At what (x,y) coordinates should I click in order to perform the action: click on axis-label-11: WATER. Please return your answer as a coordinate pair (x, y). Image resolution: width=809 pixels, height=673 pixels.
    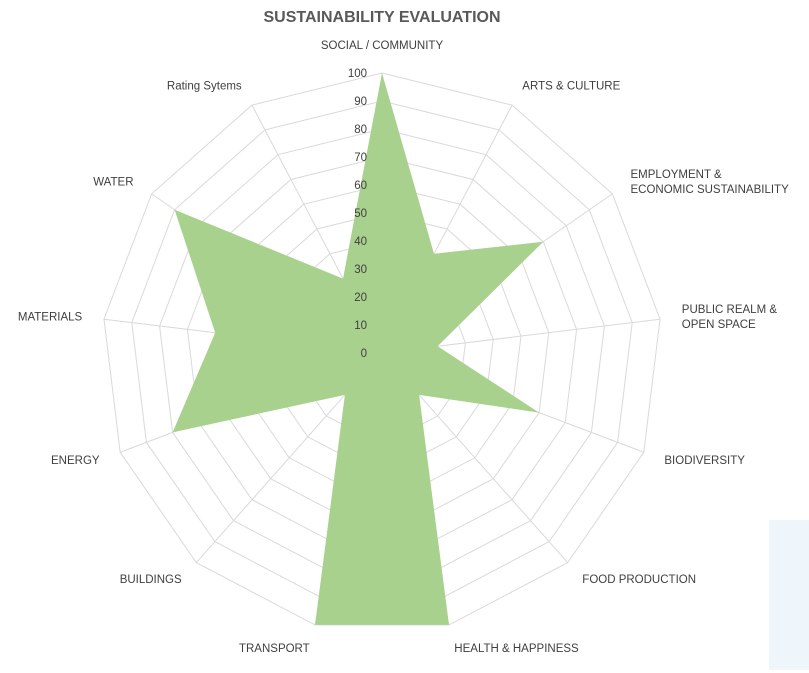
    Looking at the image, I should click on (113, 182).